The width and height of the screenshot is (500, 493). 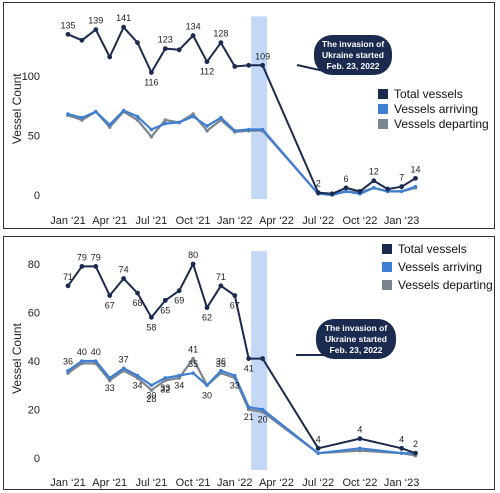 I want to click on x-tick-label: Jan ‘23, so click(x=401, y=483).